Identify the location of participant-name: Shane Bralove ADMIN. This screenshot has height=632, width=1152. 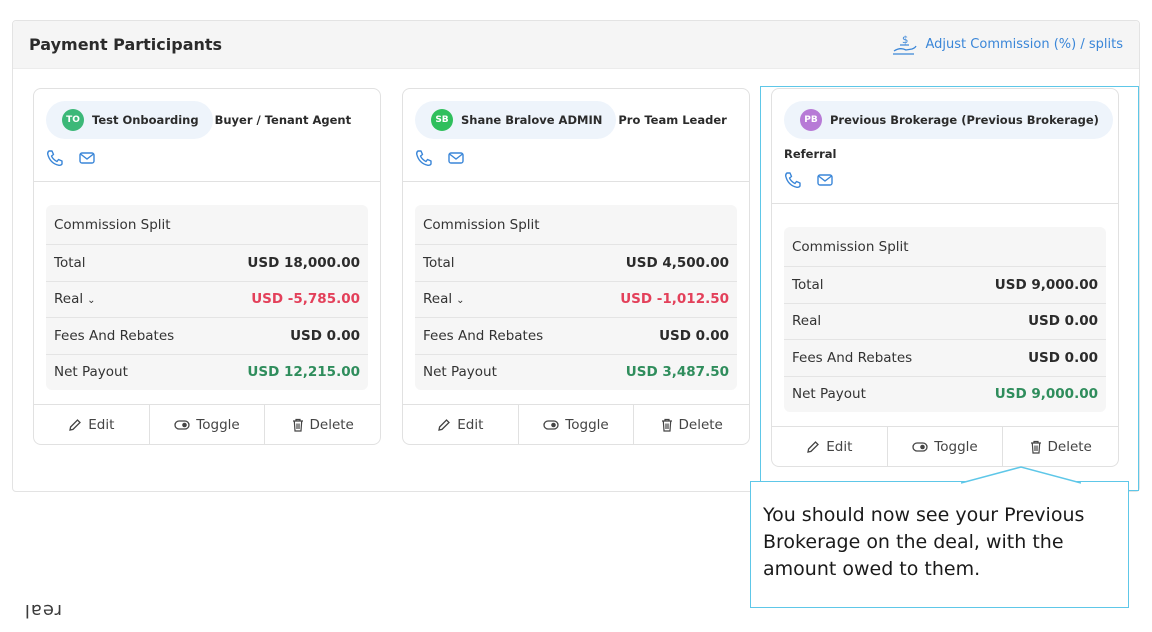
(532, 120).